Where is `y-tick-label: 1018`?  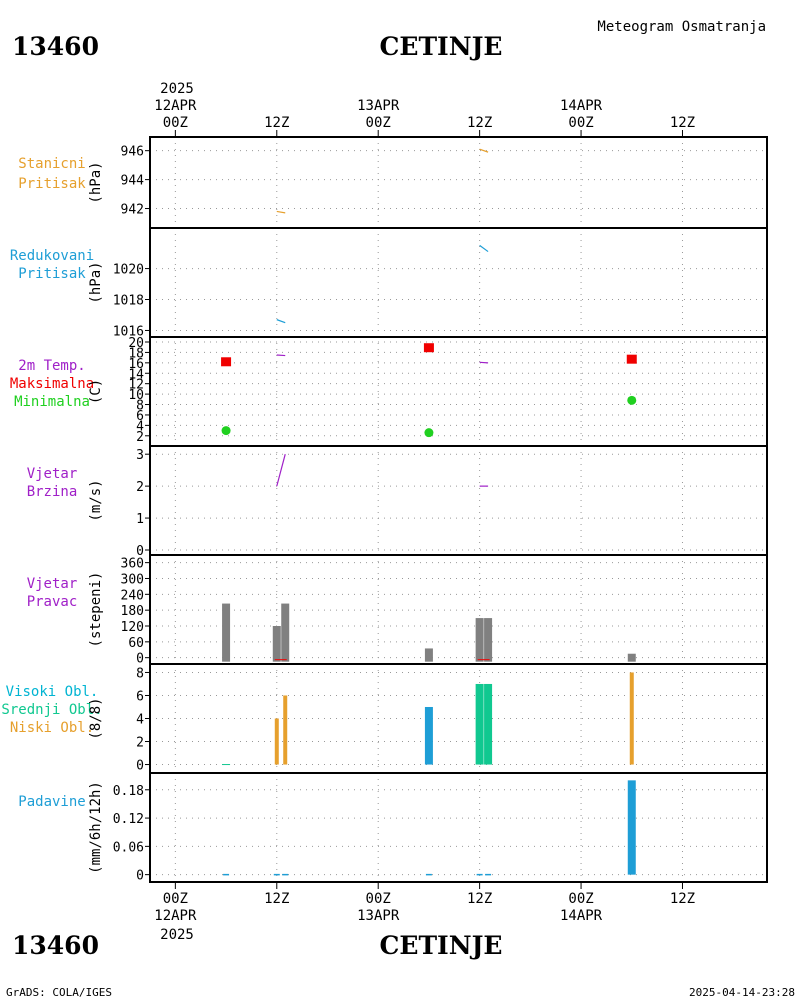 y-tick-label: 1018 is located at coordinates (128, 301).